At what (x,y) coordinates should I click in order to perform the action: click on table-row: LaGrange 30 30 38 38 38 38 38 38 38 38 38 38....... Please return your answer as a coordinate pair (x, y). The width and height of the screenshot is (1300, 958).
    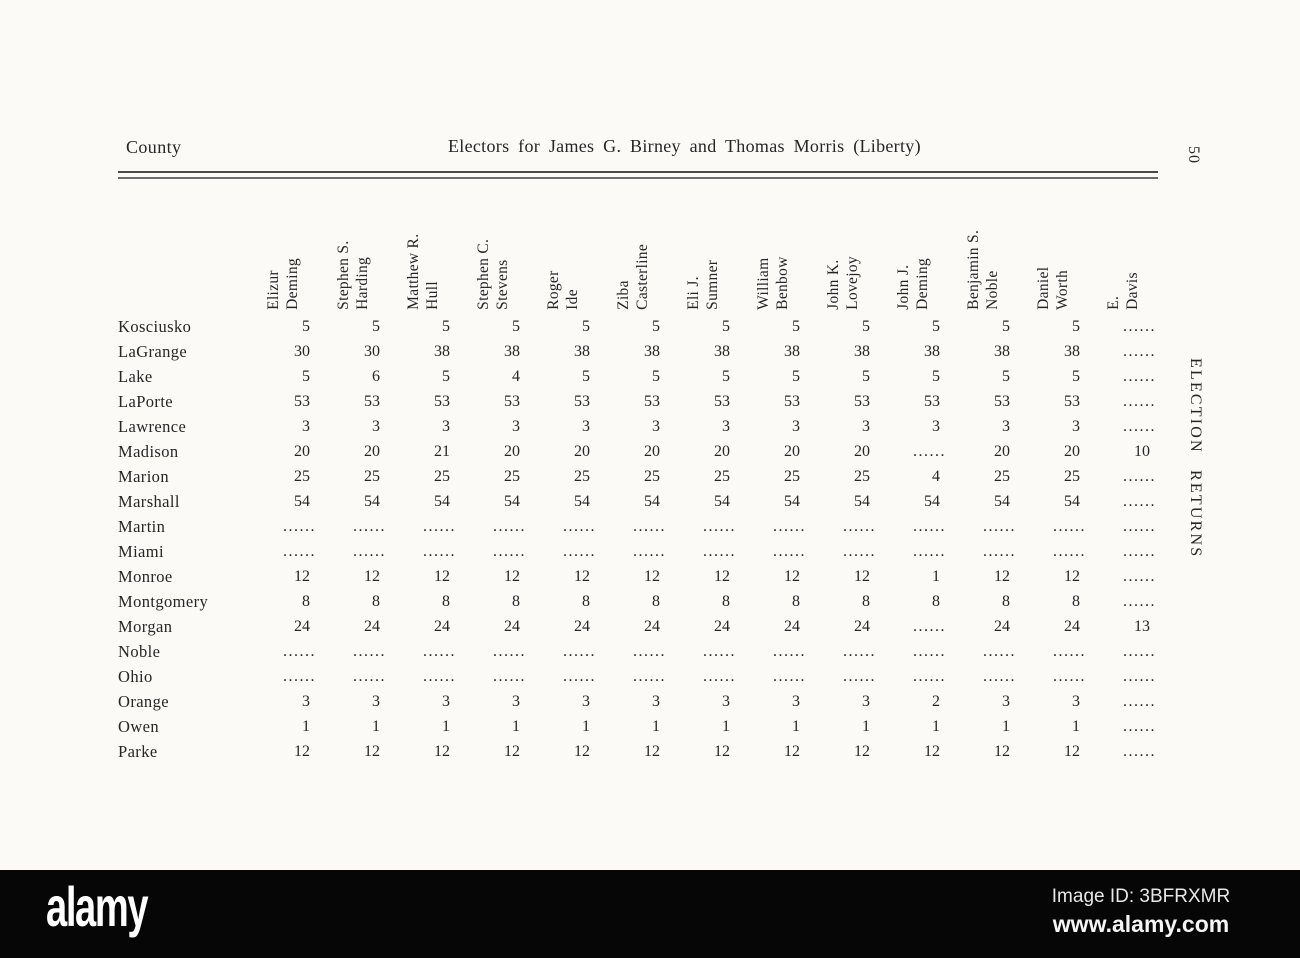
    Looking at the image, I should click on (638, 351).